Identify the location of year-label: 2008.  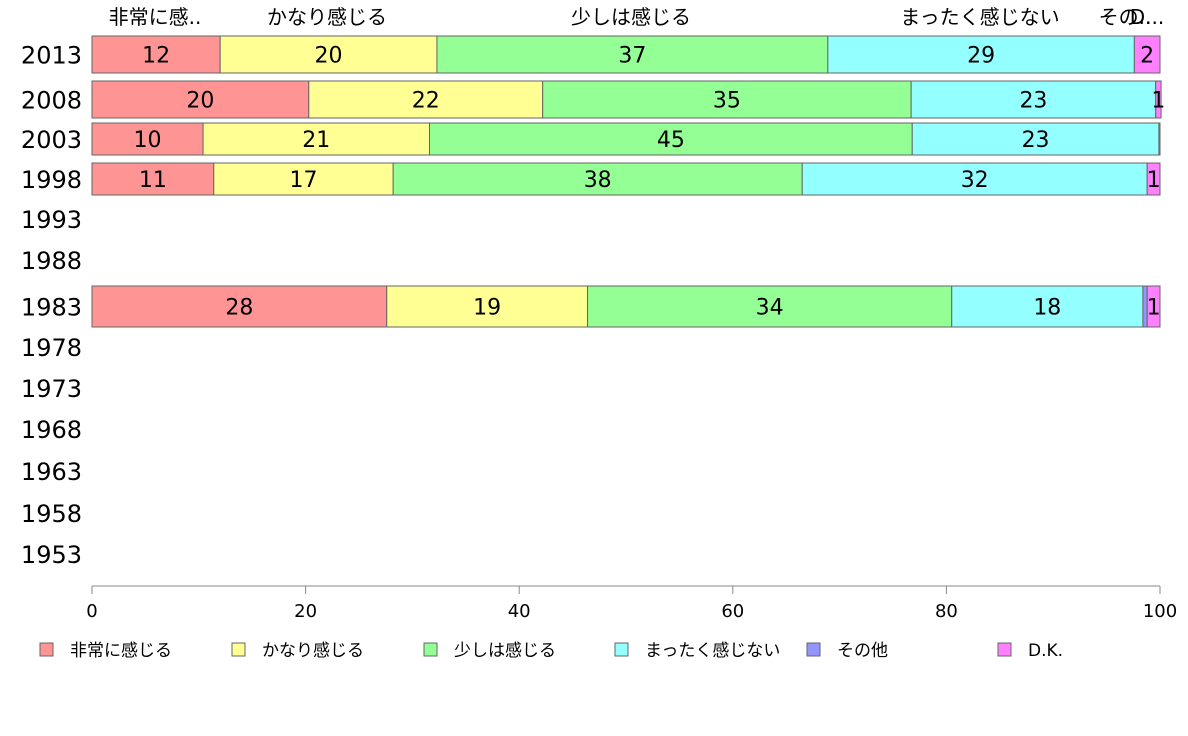
(51, 101).